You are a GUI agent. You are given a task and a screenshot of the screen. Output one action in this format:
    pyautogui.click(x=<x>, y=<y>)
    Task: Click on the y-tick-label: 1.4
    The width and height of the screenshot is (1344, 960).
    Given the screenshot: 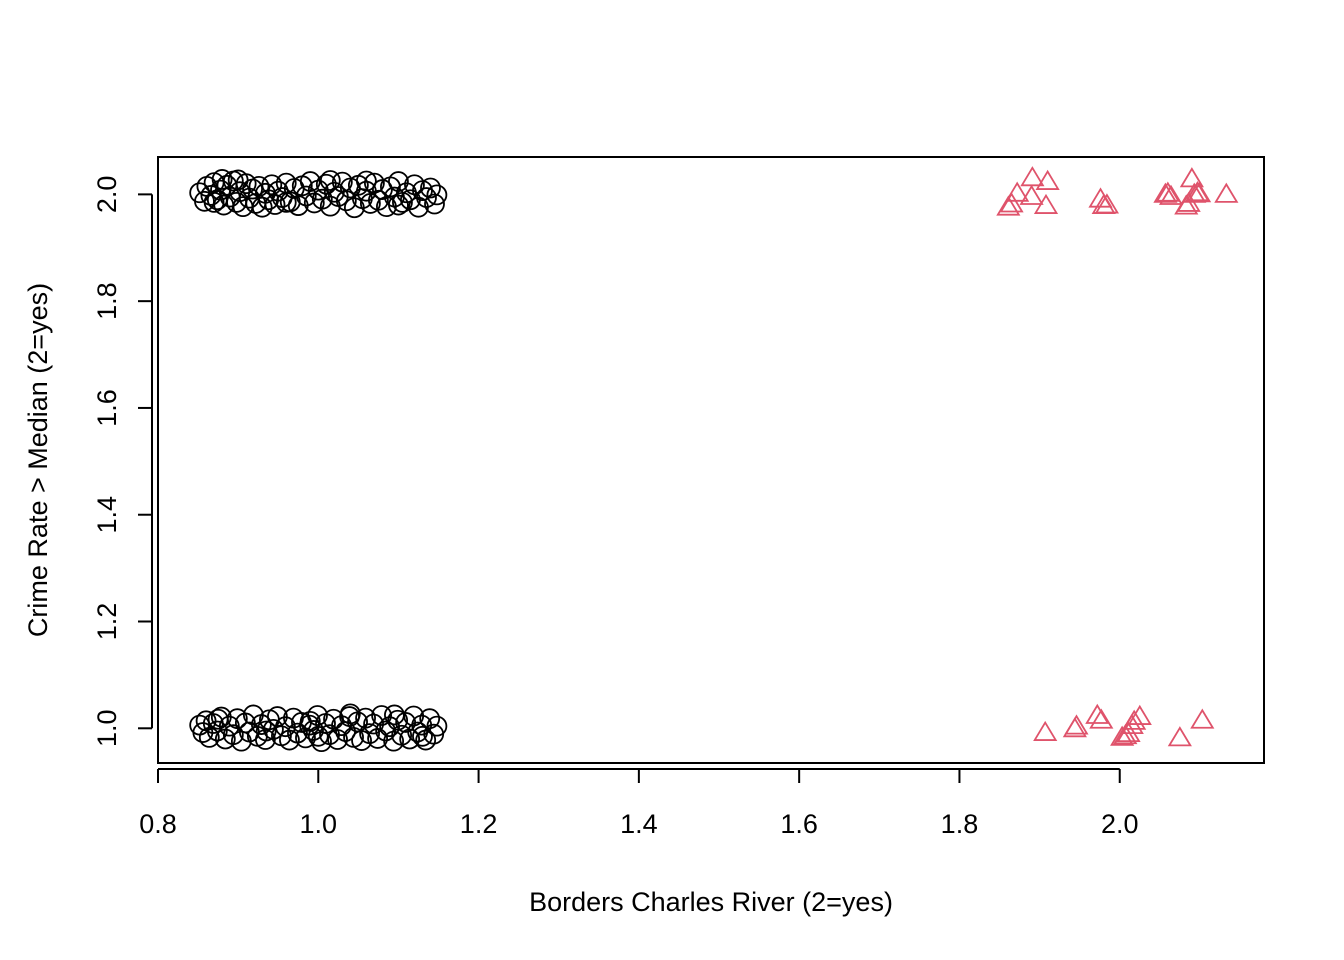 What is the action you would take?
    pyautogui.click(x=107, y=515)
    